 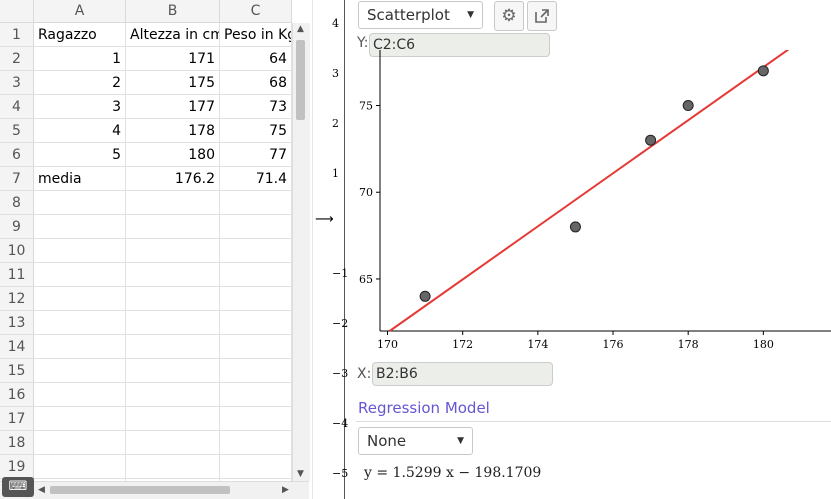 I want to click on scroll-down-arrow: ▼, so click(x=300, y=474).